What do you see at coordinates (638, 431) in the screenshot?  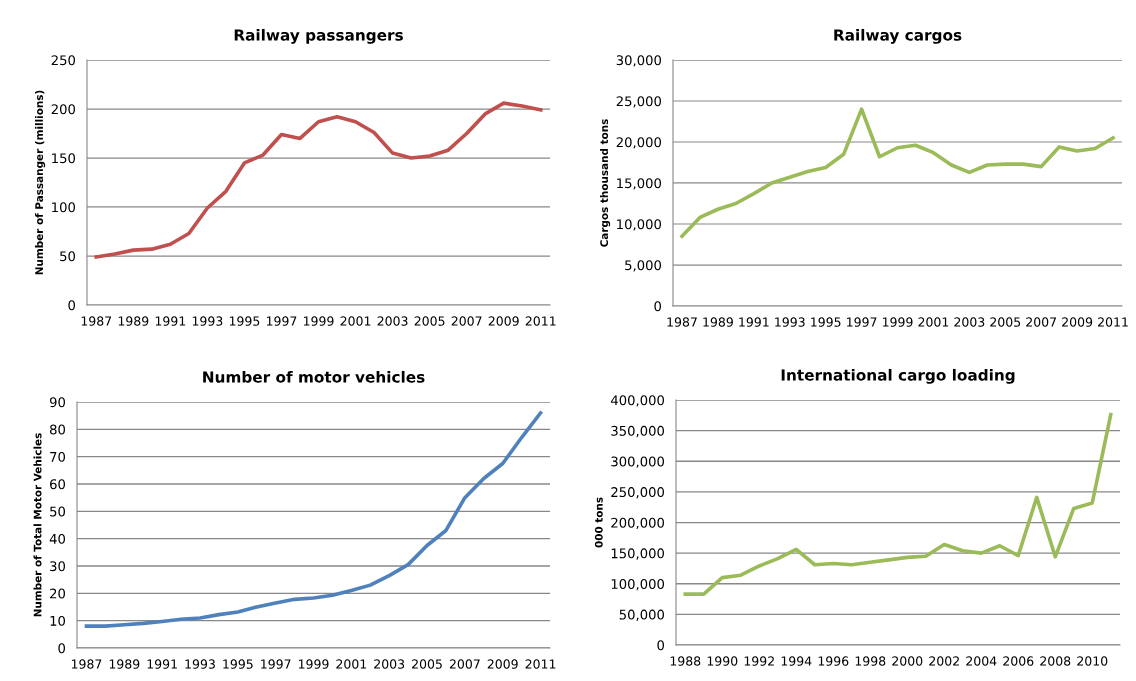 I see `y-tick-label: 350,000` at bounding box center [638, 431].